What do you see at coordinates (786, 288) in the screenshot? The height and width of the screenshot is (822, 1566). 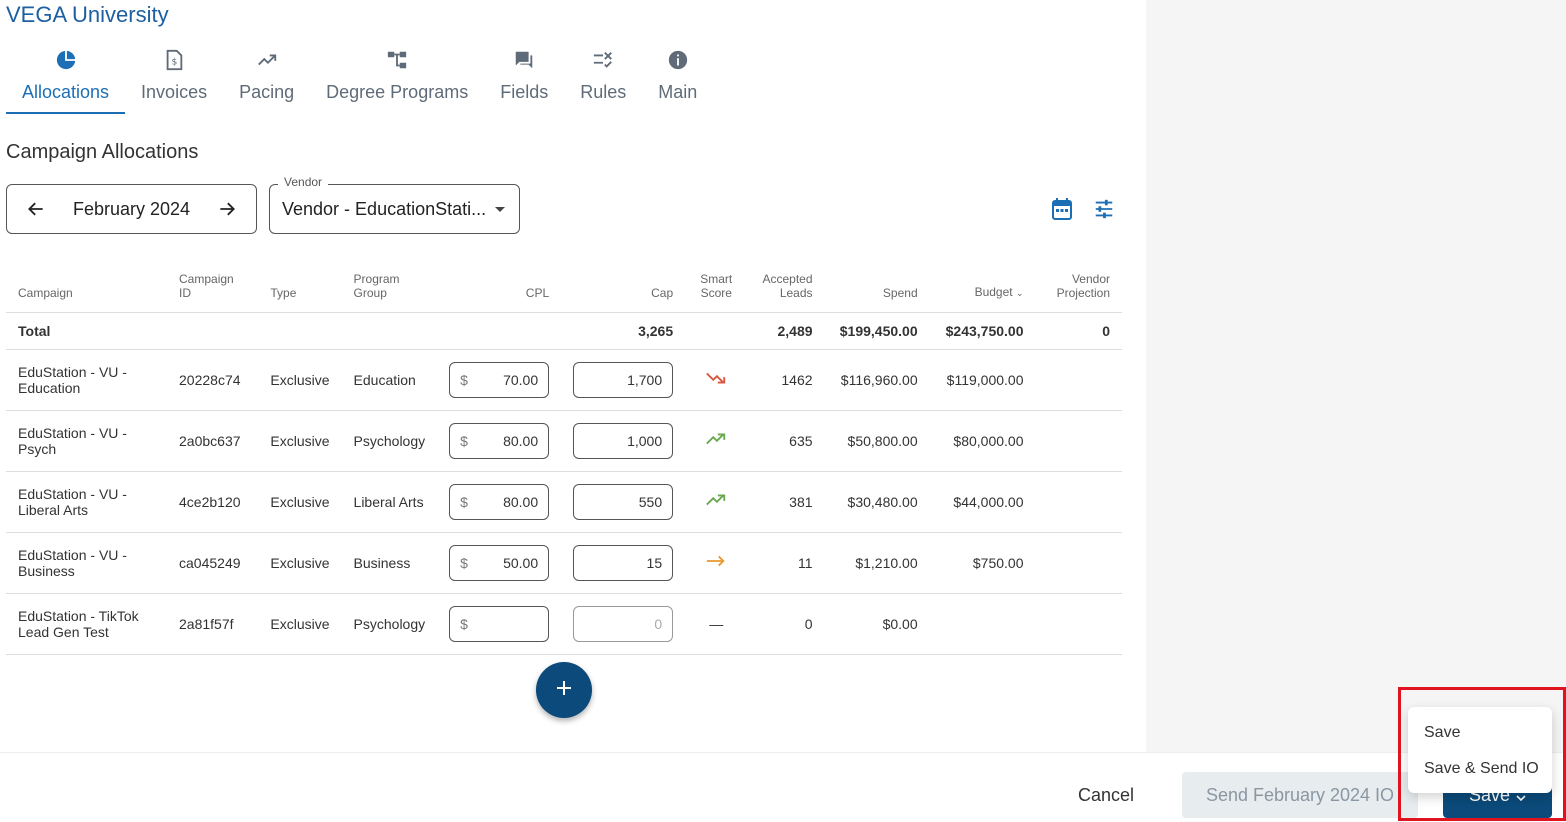 I see `col-accepted-leads: Accepted Leads` at bounding box center [786, 288].